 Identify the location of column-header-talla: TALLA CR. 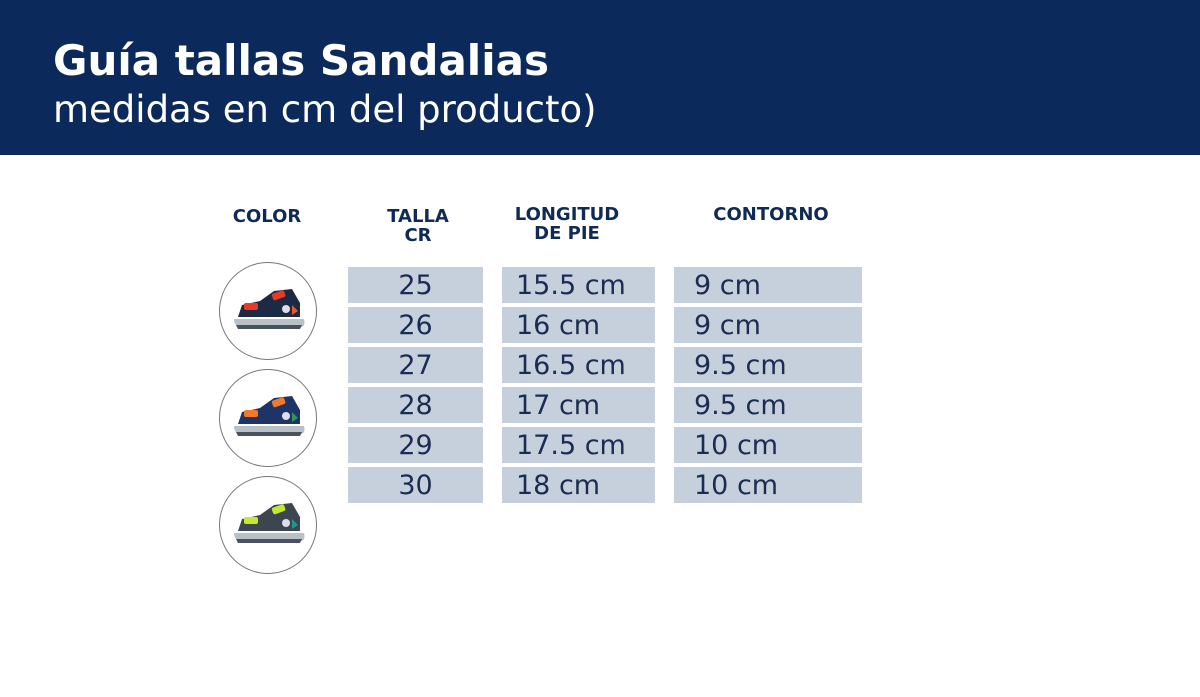
(418, 226).